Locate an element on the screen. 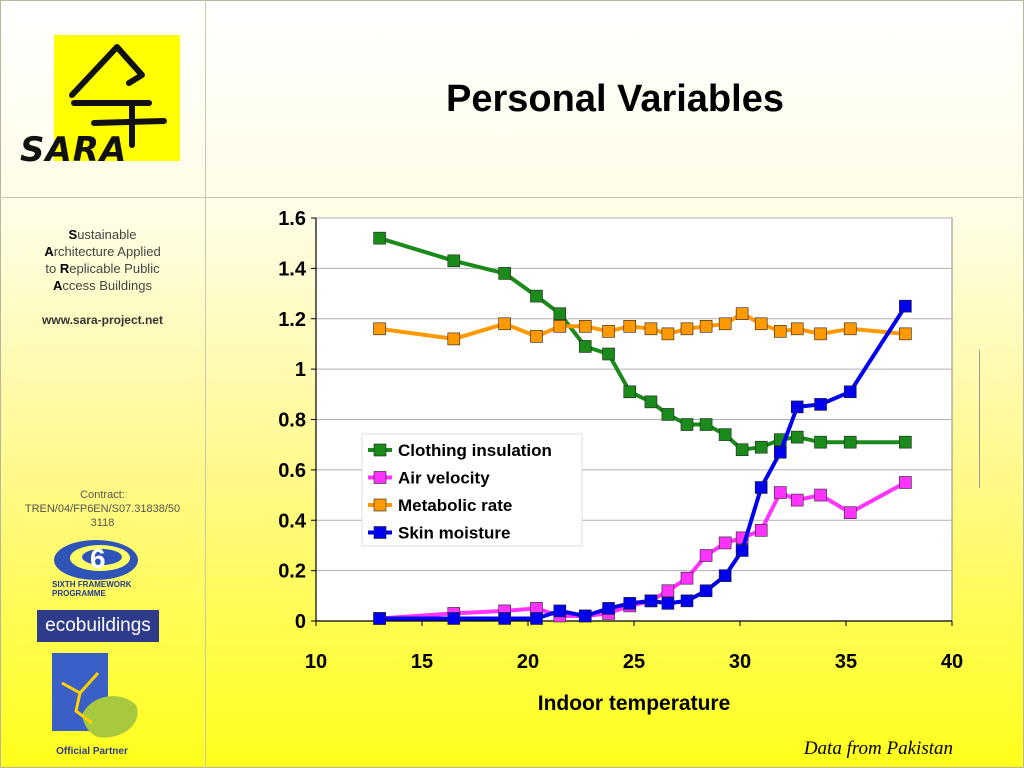 This screenshot has width=1024, height=768. sidebar-divider is located at coordinates (205, 384).